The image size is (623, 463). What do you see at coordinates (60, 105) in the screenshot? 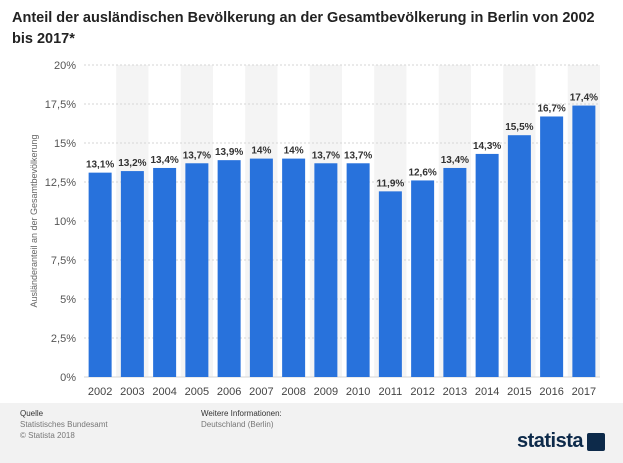
I see `y-tick-label: 17,5%` at bounding box center [60, 105].